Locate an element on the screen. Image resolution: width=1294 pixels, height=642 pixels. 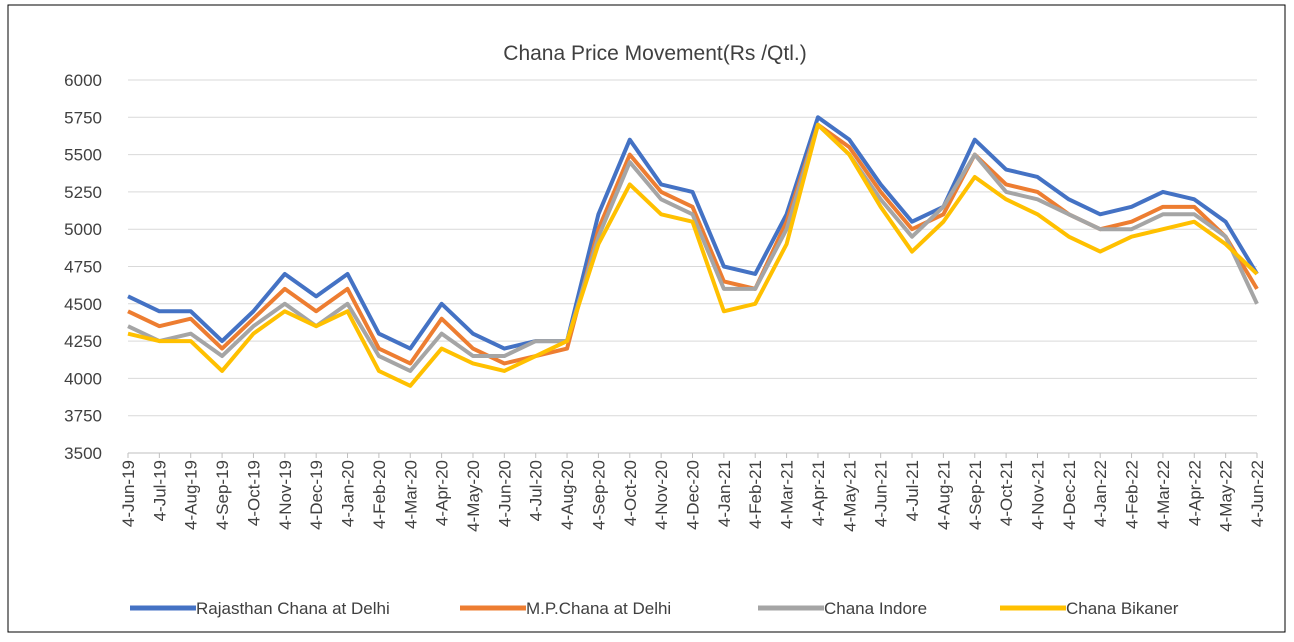
x-tick-label: 4-Mar-20 is located at coordinates (410, 494).